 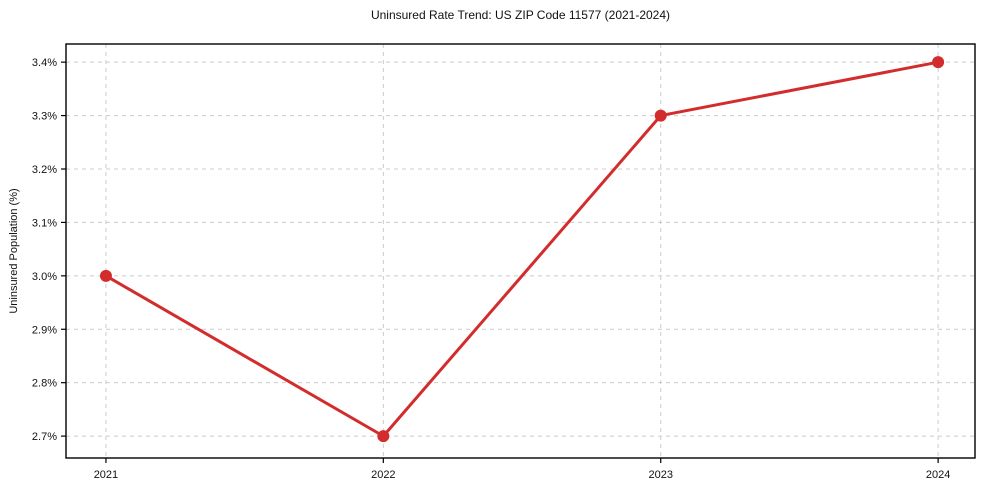 I want to click on x-tick-label: 2023, so click(x=660, y=475).